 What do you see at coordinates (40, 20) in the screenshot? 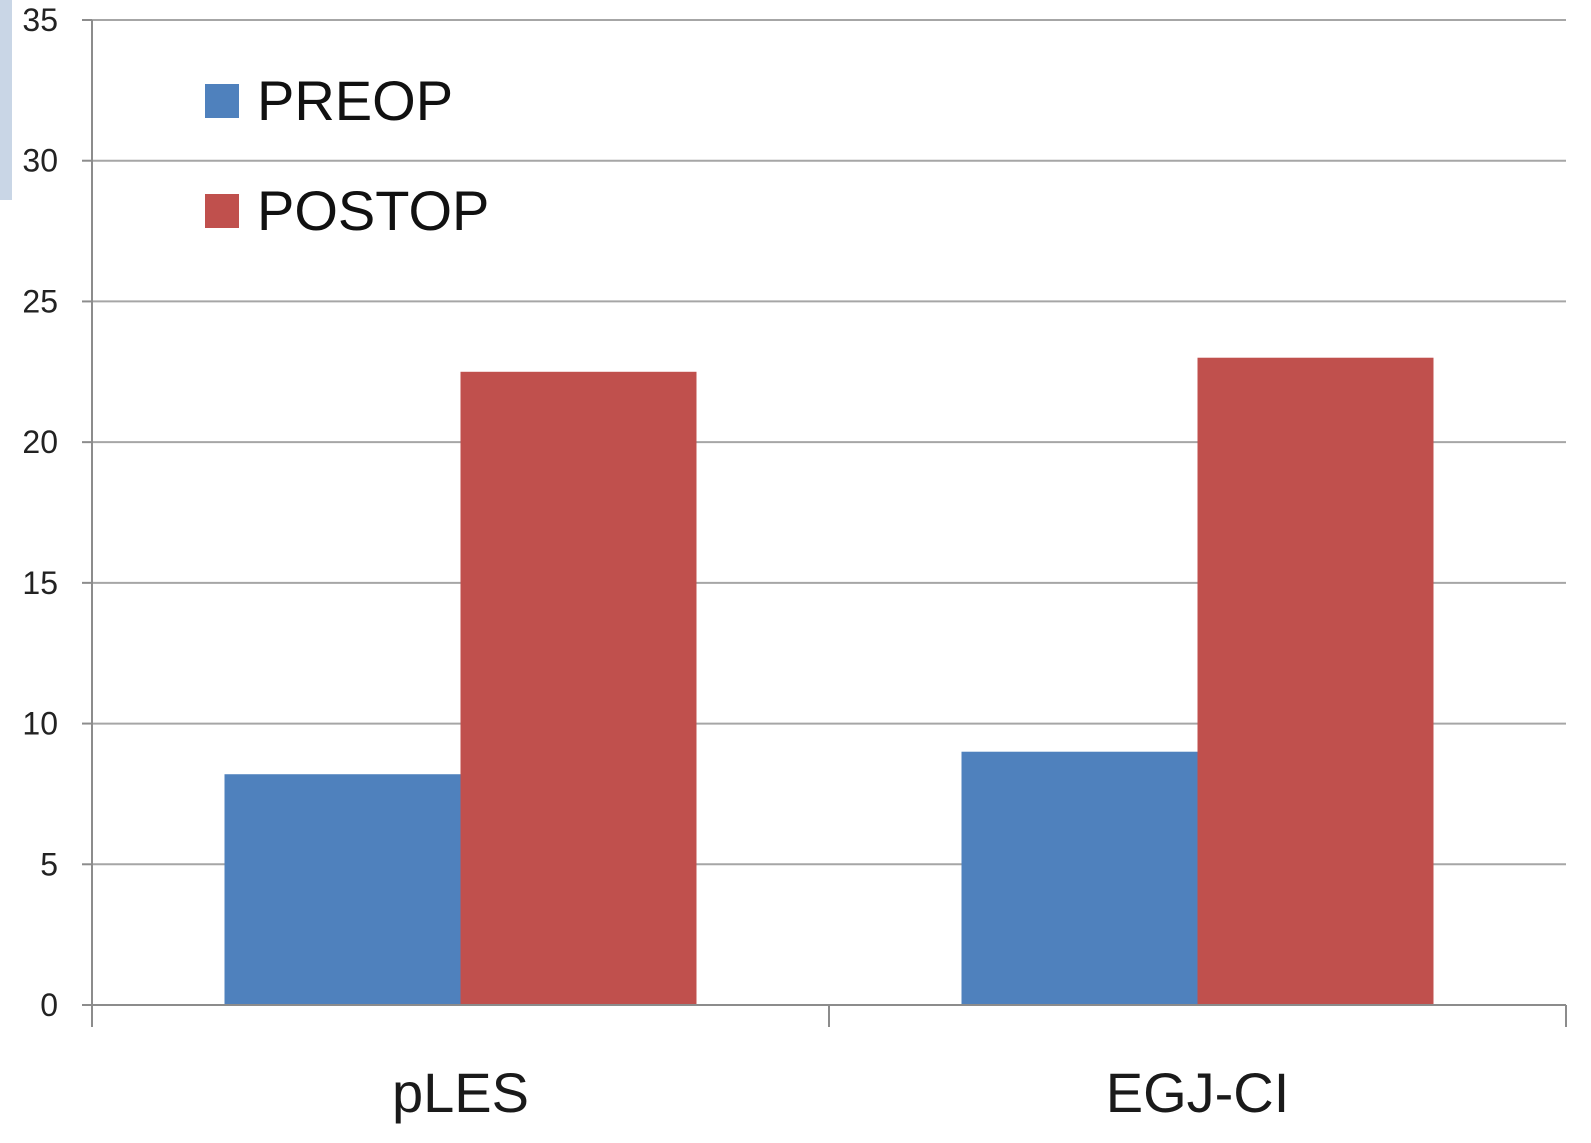
I see `y-tick-label: 35` at bounding box center [40, 20].